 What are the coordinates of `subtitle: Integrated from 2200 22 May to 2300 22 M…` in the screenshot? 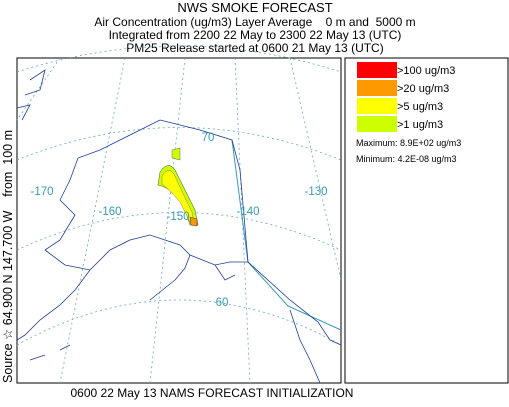 It's located at (255, 35).